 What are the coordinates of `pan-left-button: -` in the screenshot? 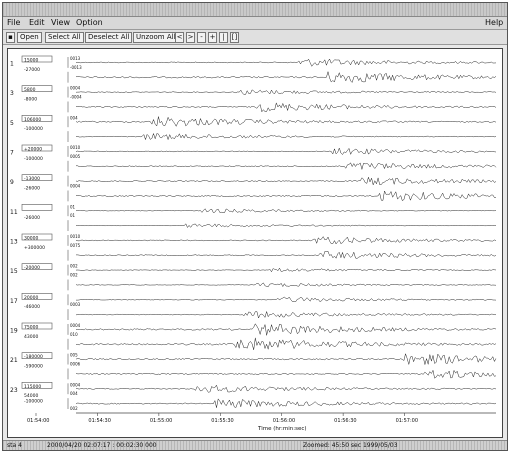 It's located at (201, 37).